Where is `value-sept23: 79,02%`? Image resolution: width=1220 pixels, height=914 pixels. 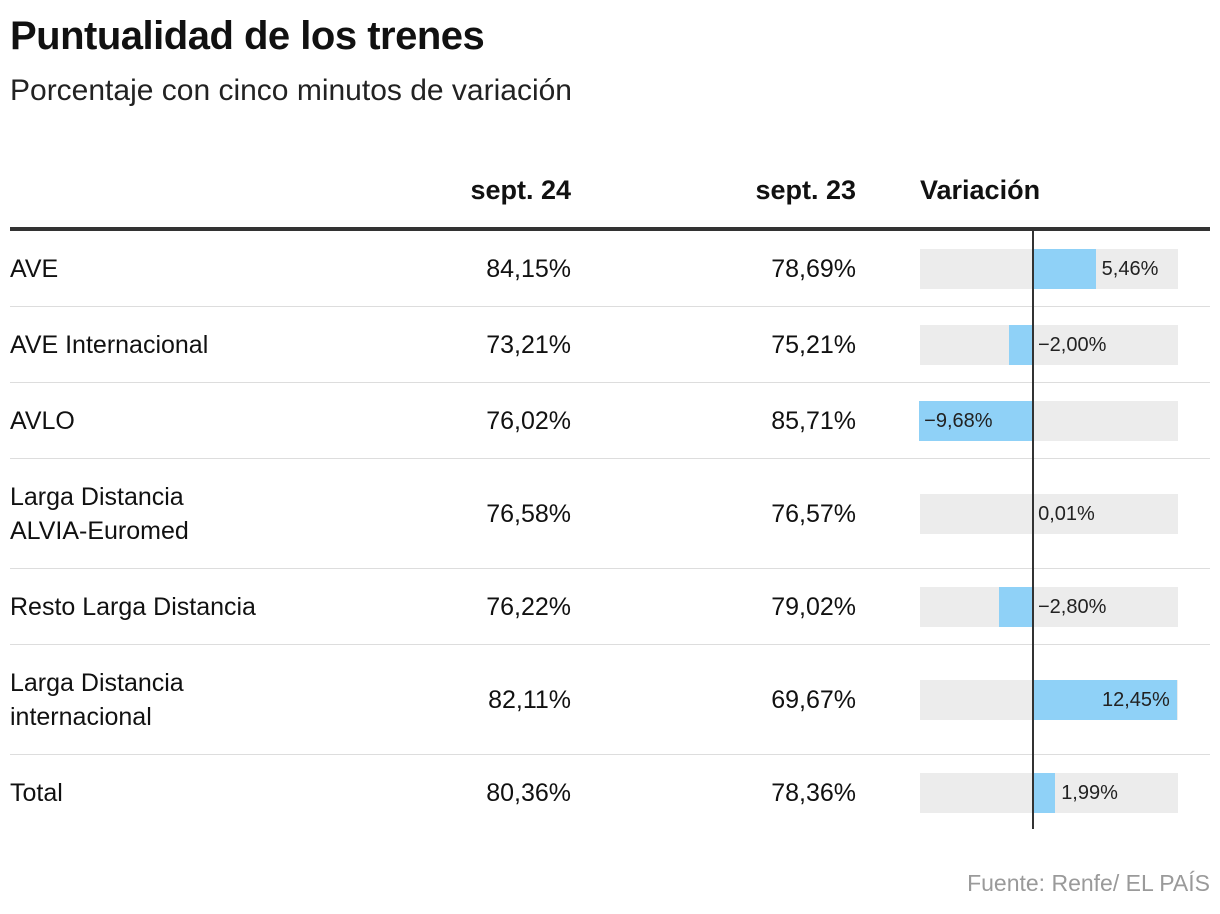 value-sept23: 79,02% is located at coordinates (813, 607).